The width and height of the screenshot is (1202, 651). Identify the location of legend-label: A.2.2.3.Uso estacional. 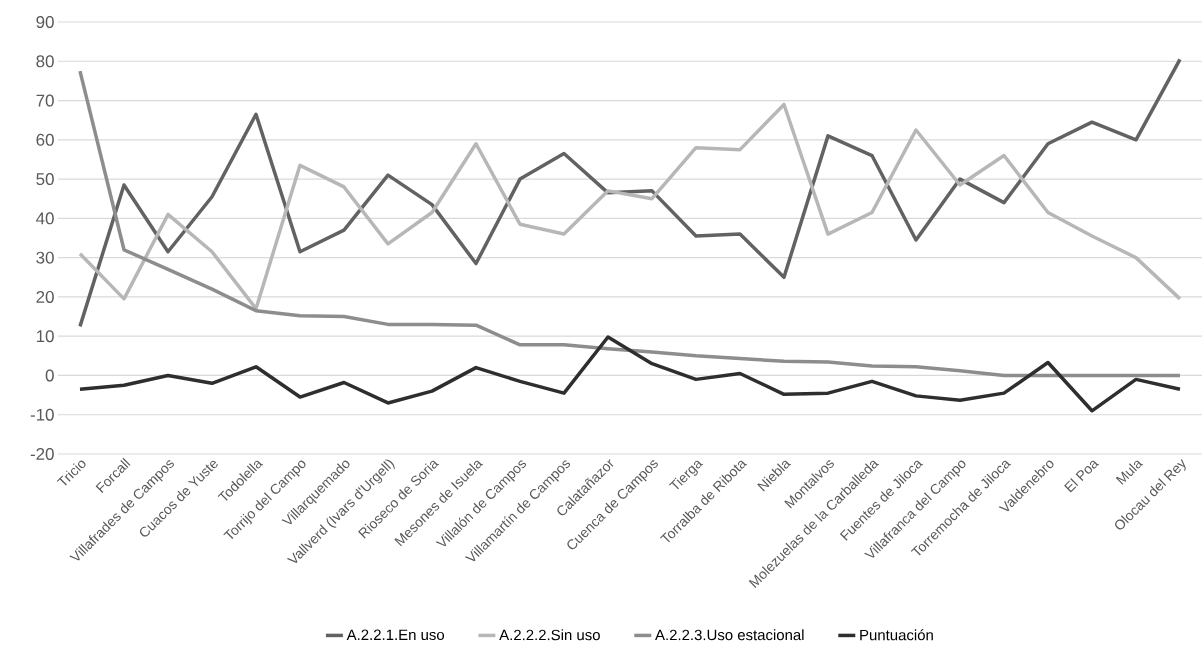
(729, 635).